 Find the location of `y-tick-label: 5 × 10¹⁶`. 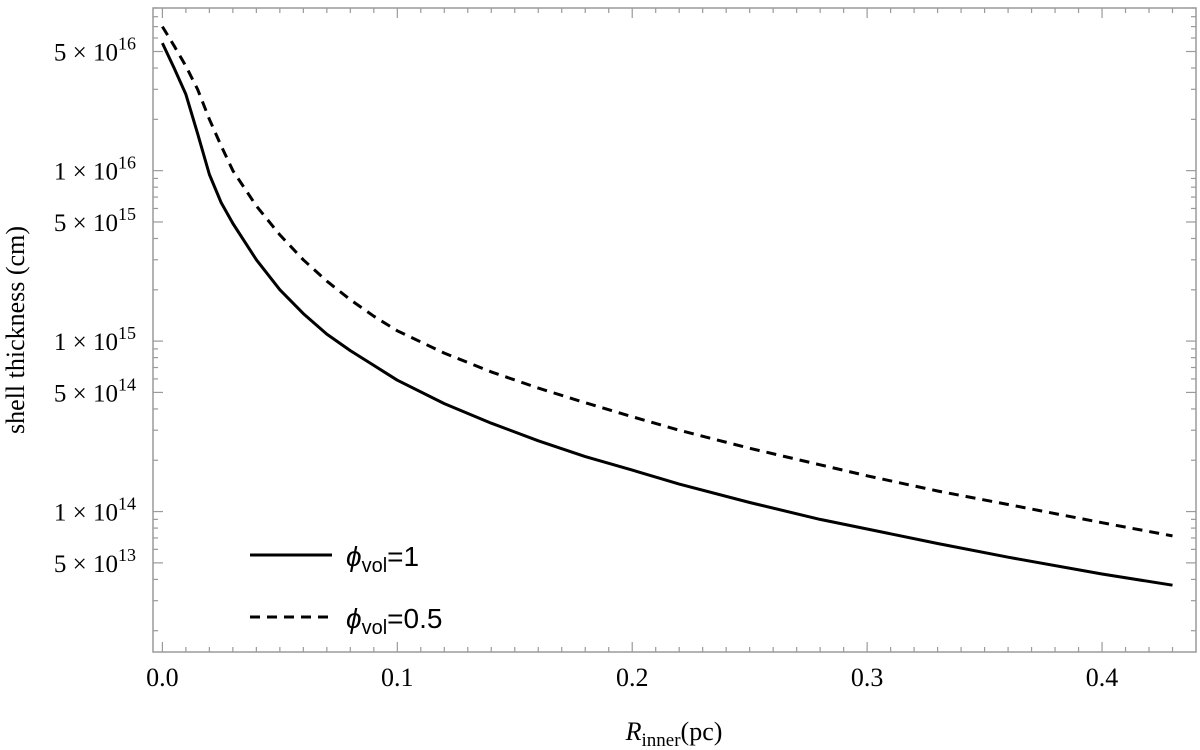

y-tick-label: 5 × 10¹⁶ is located at coordinates (95, 50).